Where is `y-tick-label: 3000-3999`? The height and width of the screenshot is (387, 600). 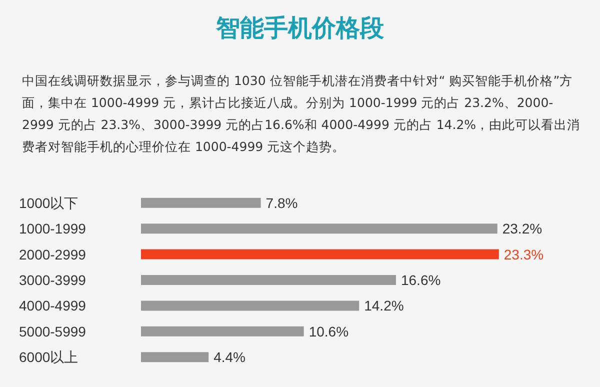 y-tick-label: 3000-3999 is located at coordinates (52, 280).